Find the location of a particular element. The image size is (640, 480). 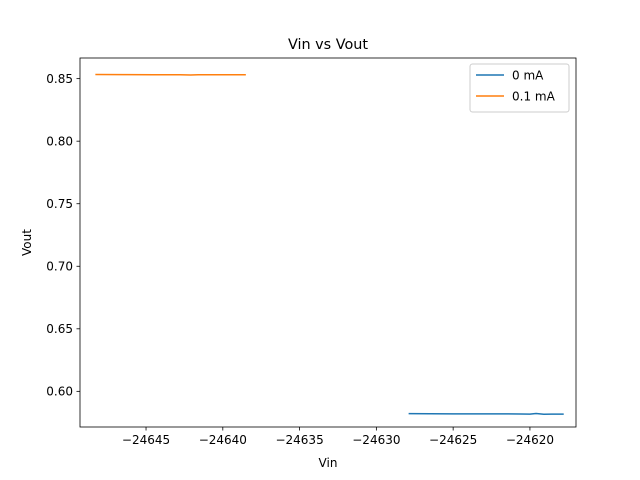

y-tick-label: 0.85 is located at coordinates (59, 79).